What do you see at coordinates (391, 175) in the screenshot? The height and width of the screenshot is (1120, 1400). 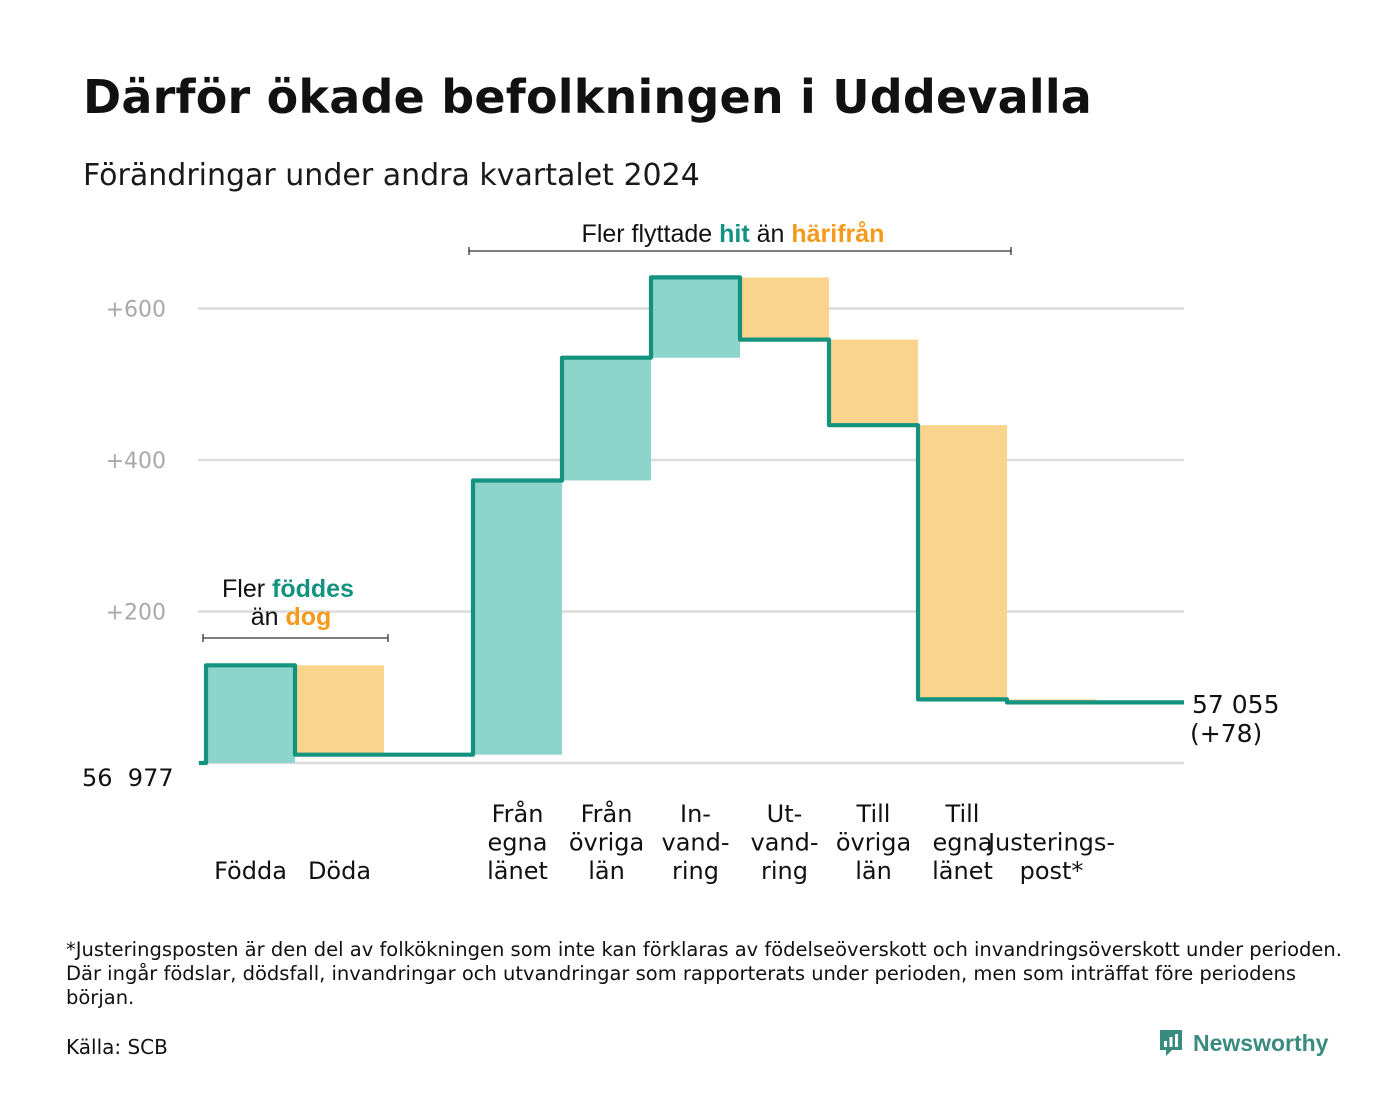 I see `chart-subtitle: Förändringar under andra kvartalet 2024` at bounding box center [391, 175].